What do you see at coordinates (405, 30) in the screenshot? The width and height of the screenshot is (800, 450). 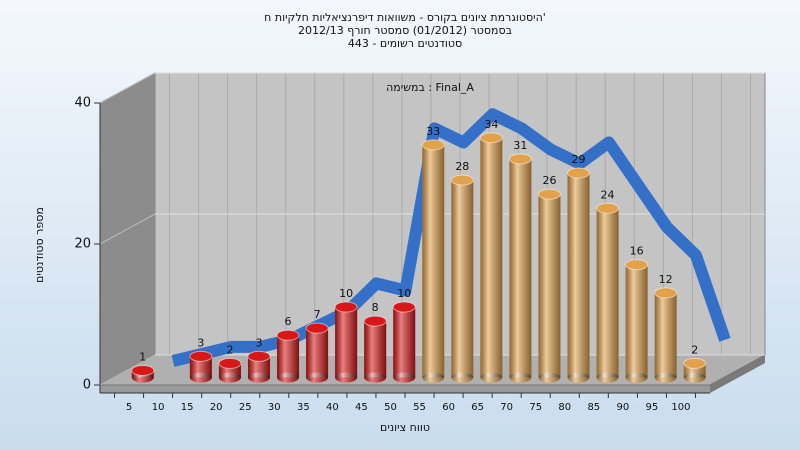 I see `title-line: בסמסטר (01/2012) סמסטר חורף 2012/13` at bounding box center [405, 30].